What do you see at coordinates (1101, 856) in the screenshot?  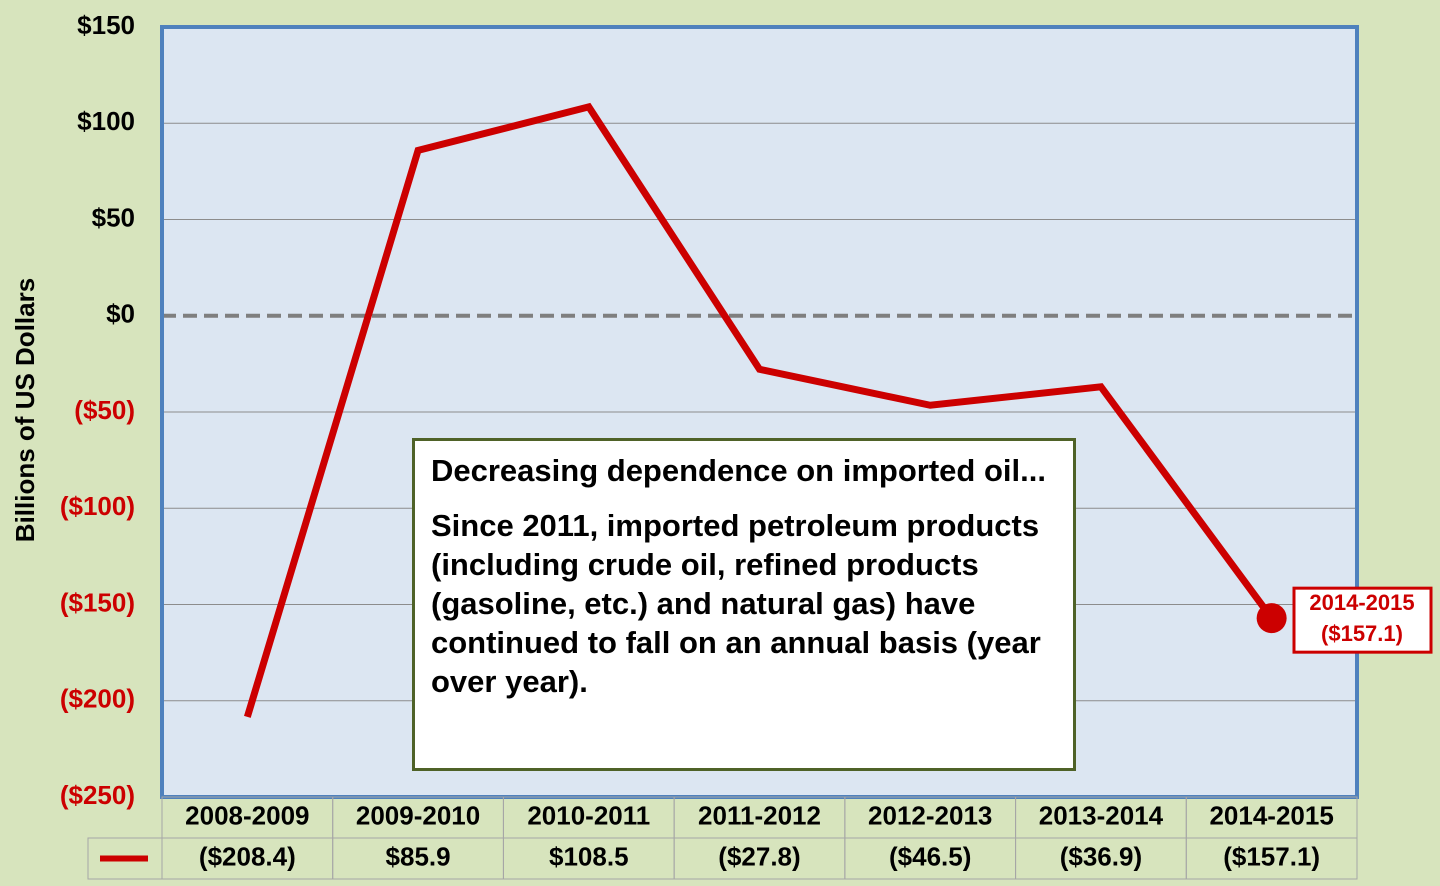 I see `table-value: ($36.9)` at bounding box center [1101, 856].